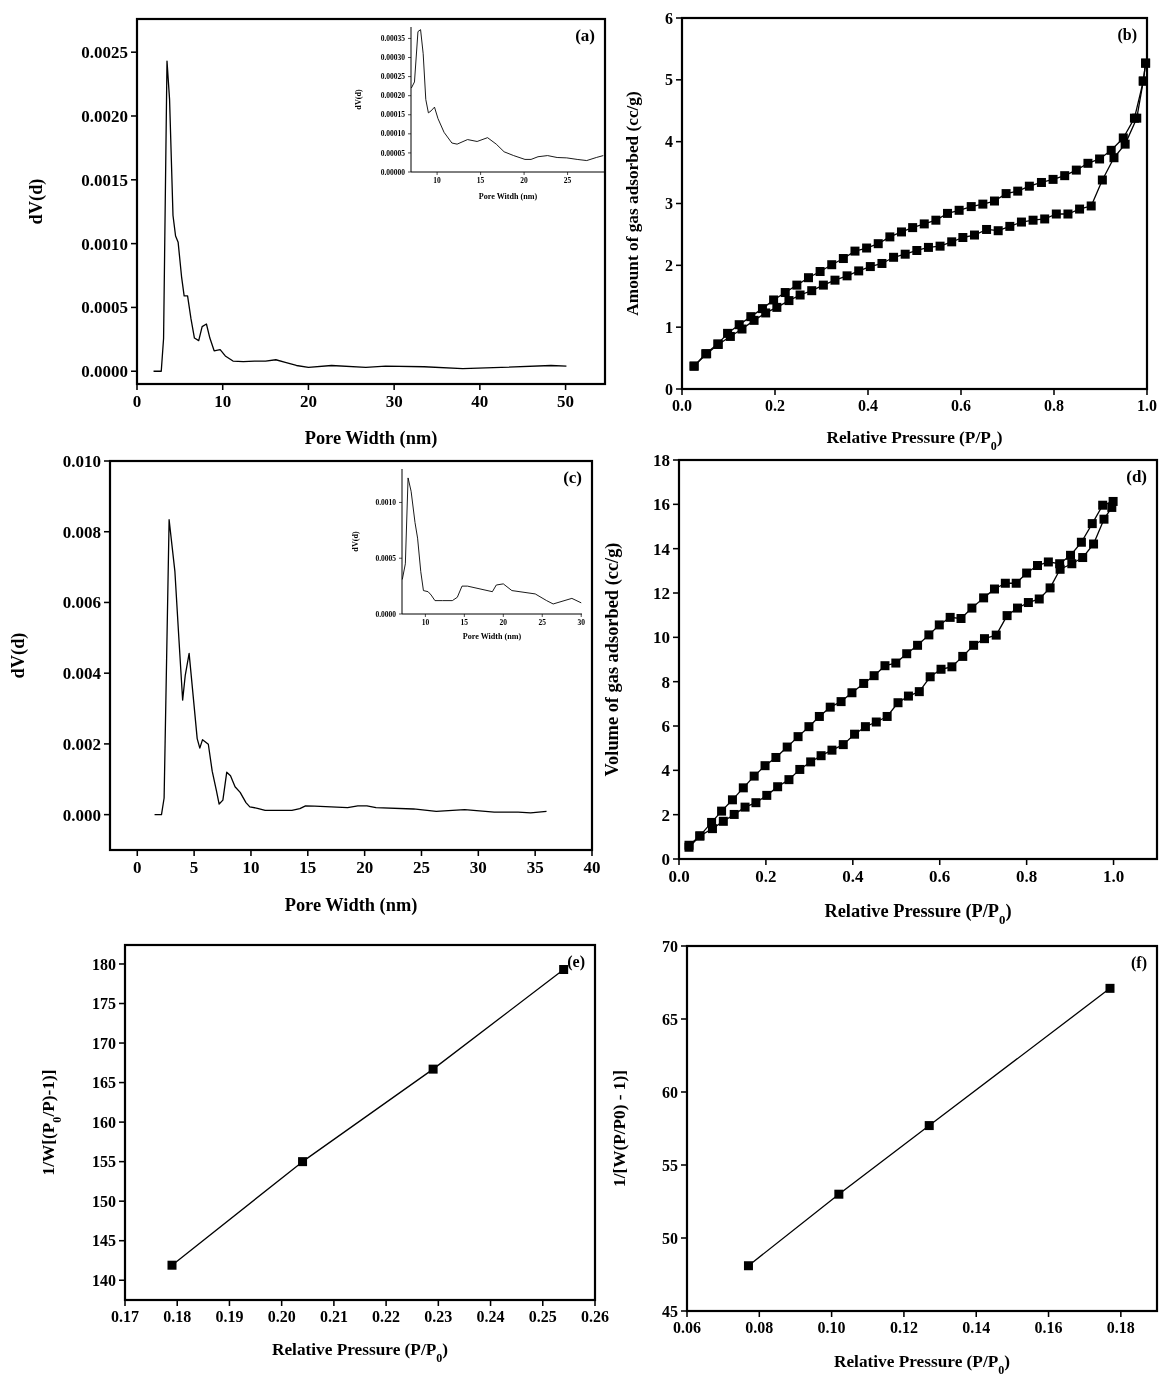  I want to click on x-tick-label: 0.14, so click(976, 1327).